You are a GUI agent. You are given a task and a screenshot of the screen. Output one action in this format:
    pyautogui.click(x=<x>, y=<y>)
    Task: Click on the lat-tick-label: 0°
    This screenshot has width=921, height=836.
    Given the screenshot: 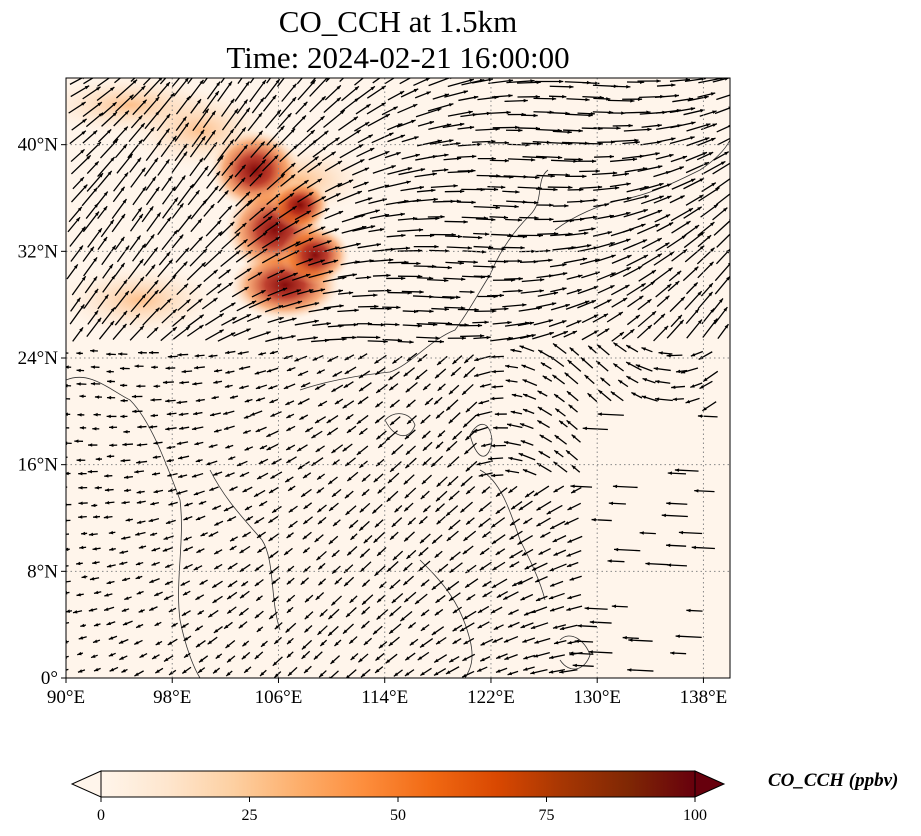 What is the action you would take?
    pyautogui.click(x=49, y=678)
    